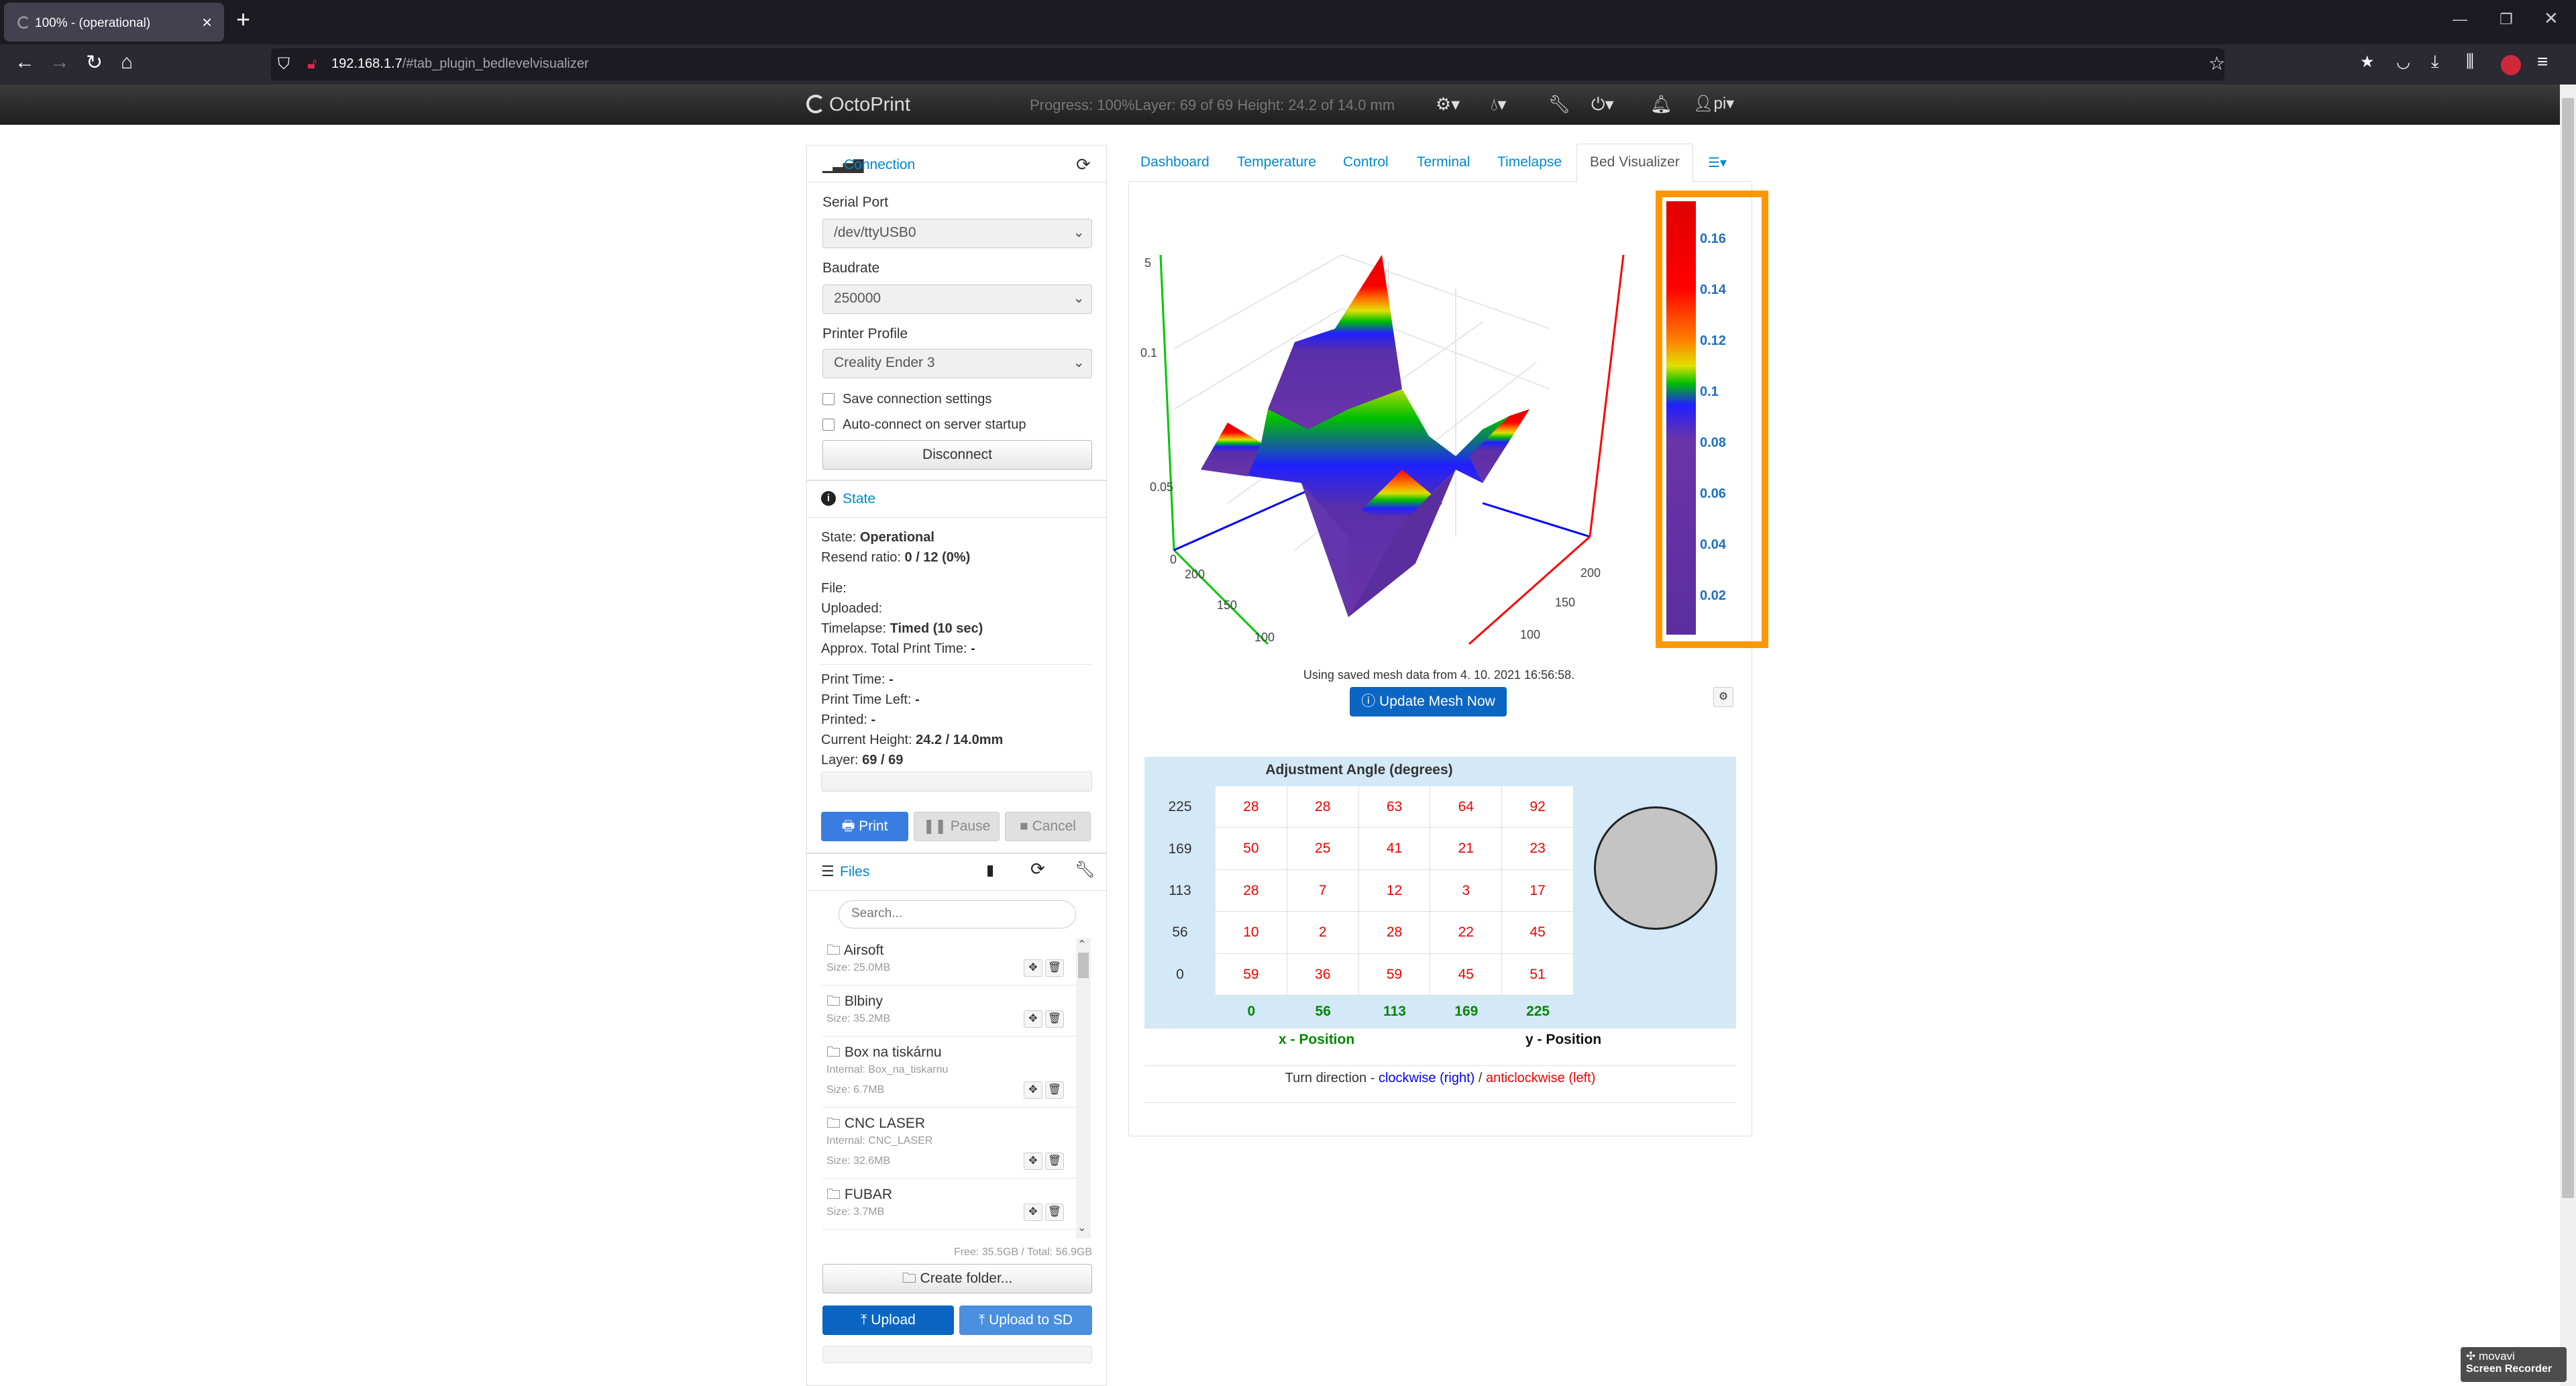 This screenshot has height=1386, width=2576. I want to click on list-item: 🗀︎ Airsoft, so click(855, 950).